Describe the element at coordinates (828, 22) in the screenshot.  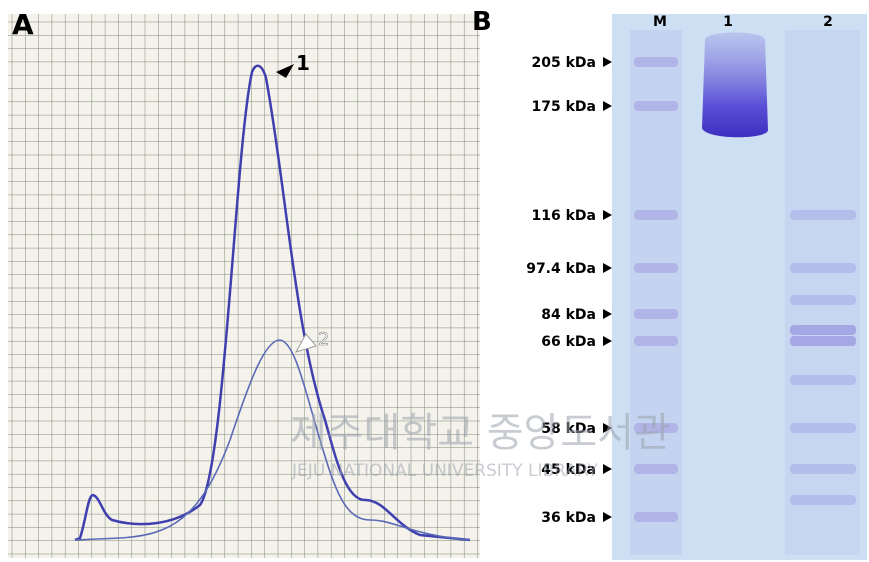
I see `lane-label: 2` at that location.